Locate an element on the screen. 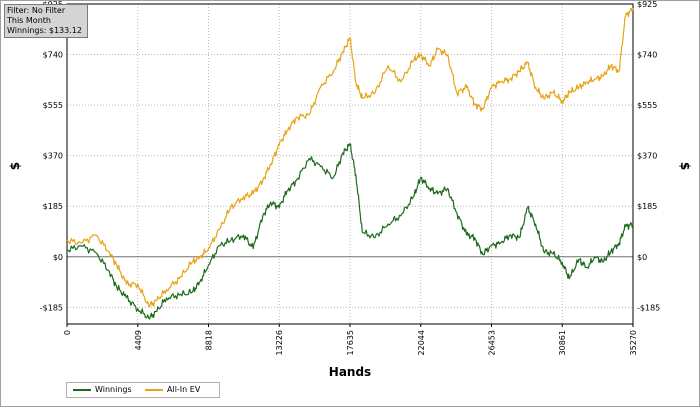 The image size is (700, 407). period-label: This Month is located at coordinates (29, 20).